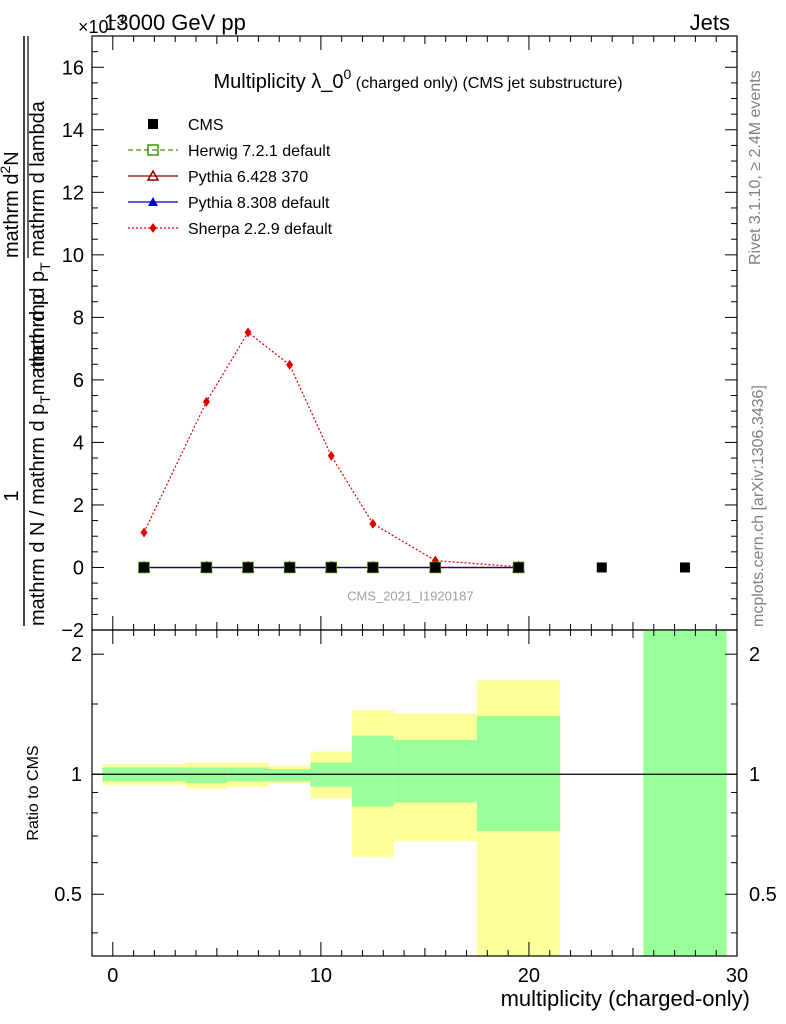  Describe the element at coordinates (758, 506) in the screenshot. I see `mcplots-reference: mcplots.cern.ch [arXiv:1306.3436]` at that location.